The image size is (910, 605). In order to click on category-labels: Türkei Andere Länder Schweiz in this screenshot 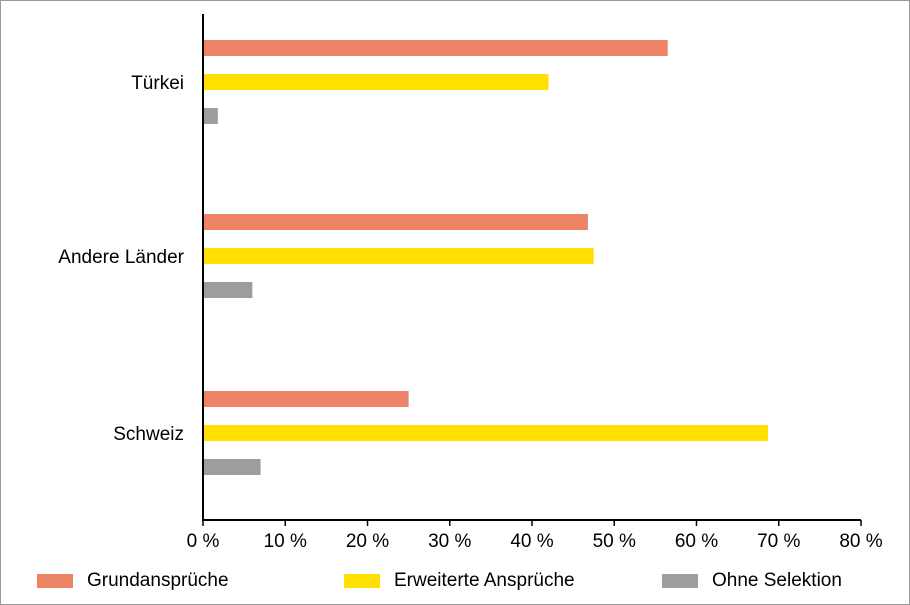, I will do `click(121, 259)`.